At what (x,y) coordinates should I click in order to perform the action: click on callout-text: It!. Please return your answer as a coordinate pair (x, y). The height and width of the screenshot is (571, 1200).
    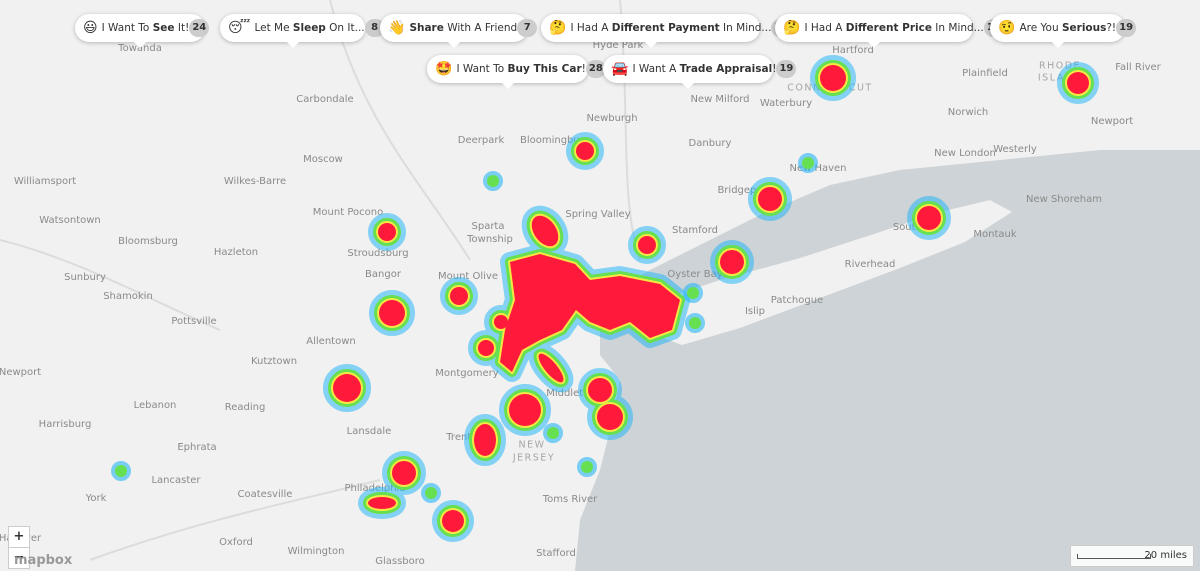
    Looking at the image, I should click on (182, 28).